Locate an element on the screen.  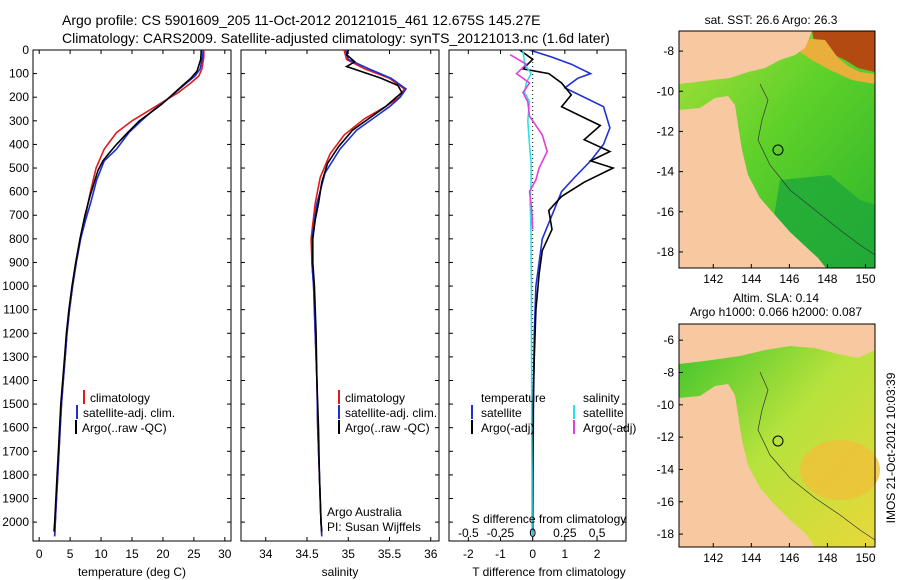
x-tick-label: 2 is located at coordinates (597, 554).